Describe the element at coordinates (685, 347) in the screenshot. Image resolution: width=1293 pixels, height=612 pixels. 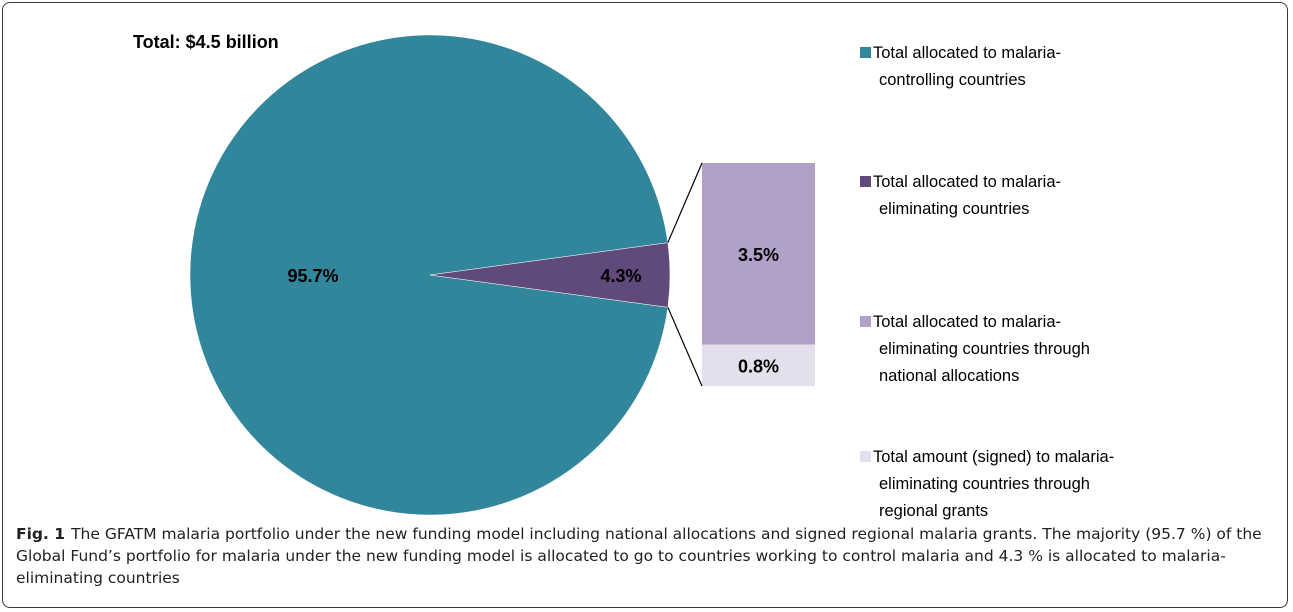
I see `connector-line-bottom` at that location.